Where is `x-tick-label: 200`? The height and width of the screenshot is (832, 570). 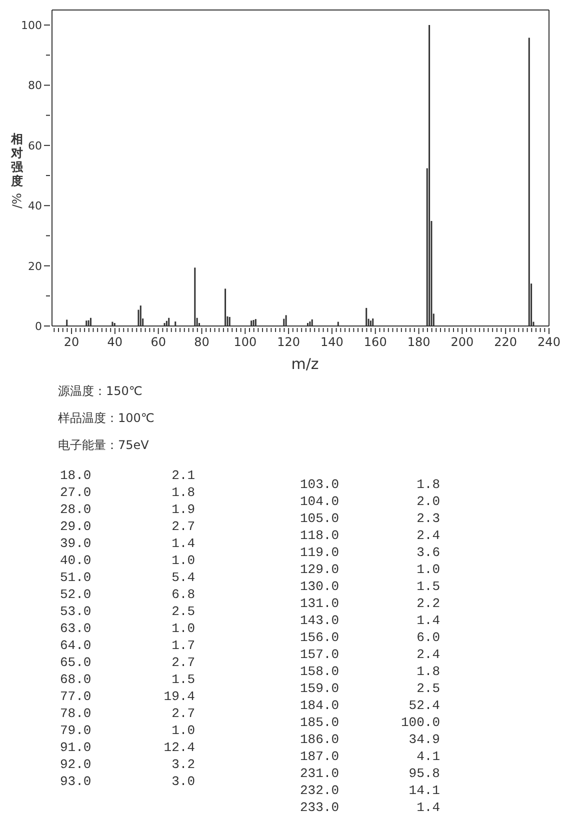 x-tick-label: 200 is located at coordinates (462, 342).